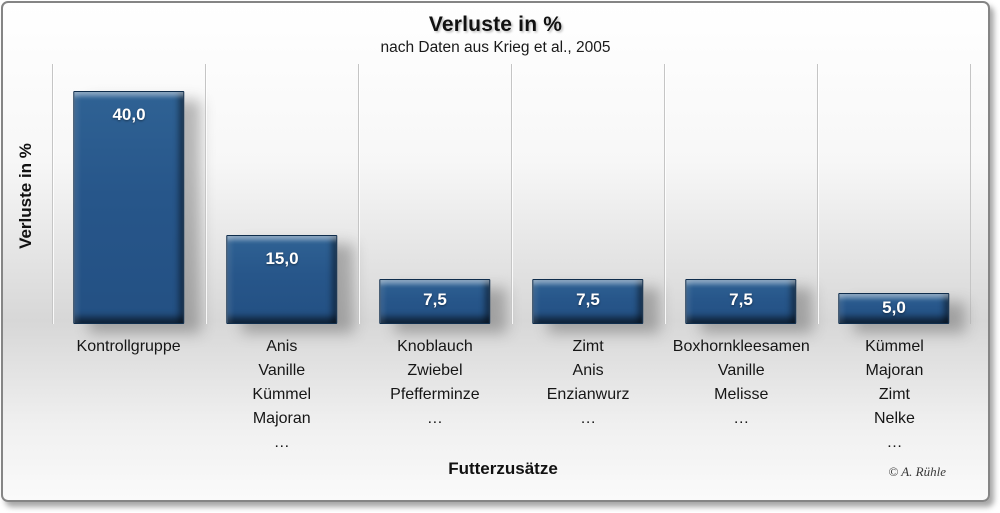 The width and height of the screenshot is (1000, 513). What do you see at coordinates (129, 207) in the screenshot?
I see `bar: 40,0` at bounding box center [129, 207].